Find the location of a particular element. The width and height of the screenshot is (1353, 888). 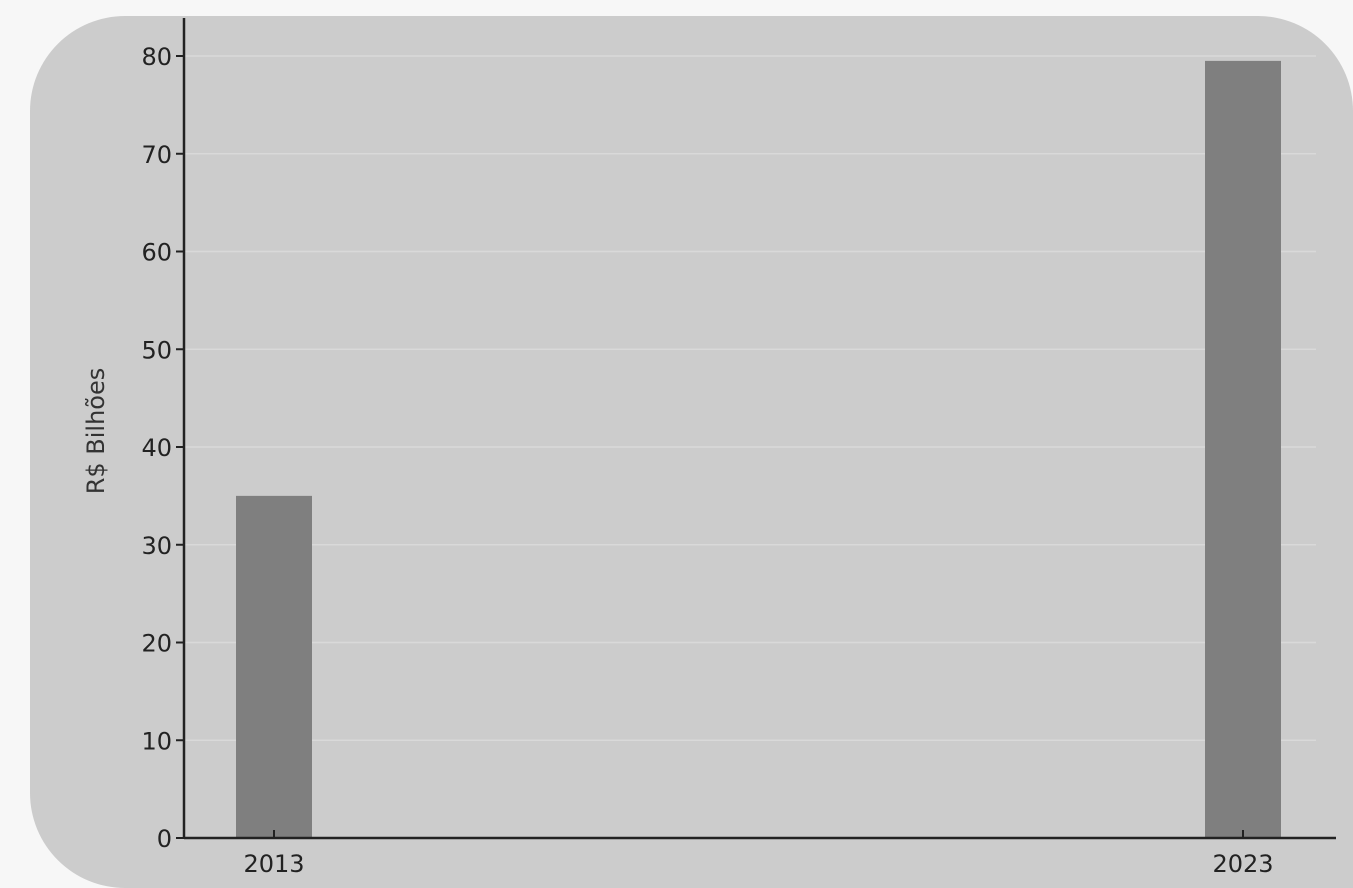

y-tick-label: 10 is located at coordinates (156, 741).